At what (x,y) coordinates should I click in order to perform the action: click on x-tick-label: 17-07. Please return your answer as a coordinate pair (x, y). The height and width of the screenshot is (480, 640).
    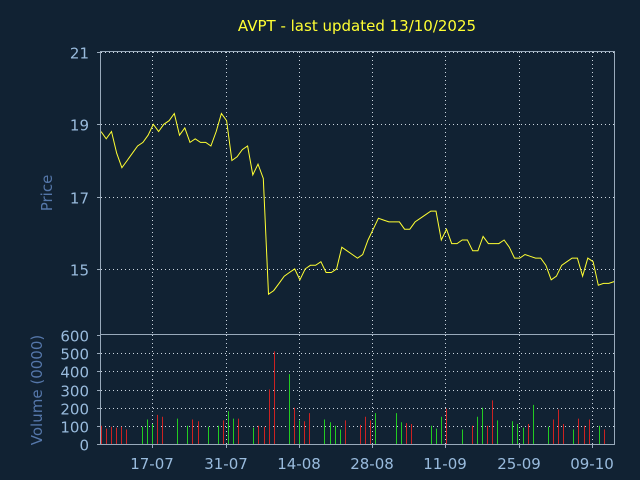
    Looking at the image, I should click on (152, 464).